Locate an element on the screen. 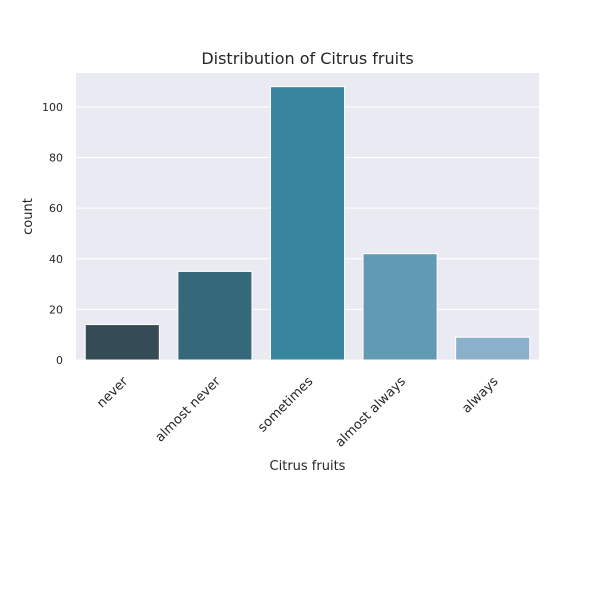 The width and height of the screenshot is (600, 600). bar-almost-never is located at coordinates (215, 315).